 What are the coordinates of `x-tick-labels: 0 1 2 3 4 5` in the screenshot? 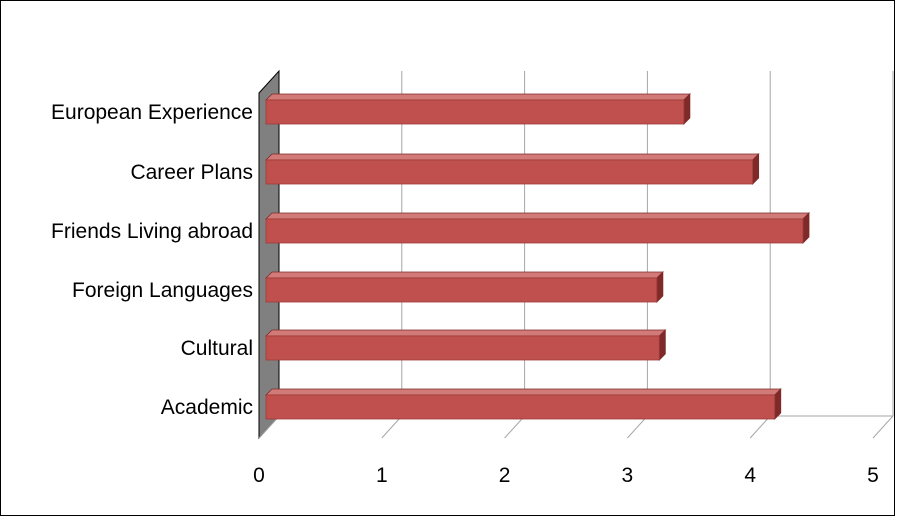 It's located at (566, 475).